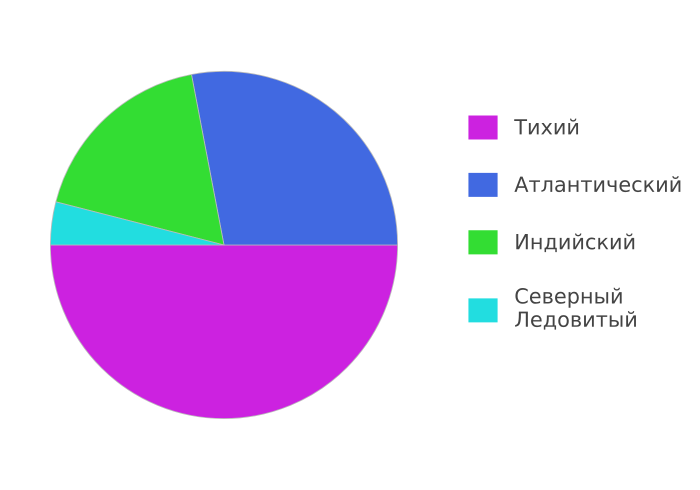  I want to click on legend-label: Атлантический, so click(597, 184).